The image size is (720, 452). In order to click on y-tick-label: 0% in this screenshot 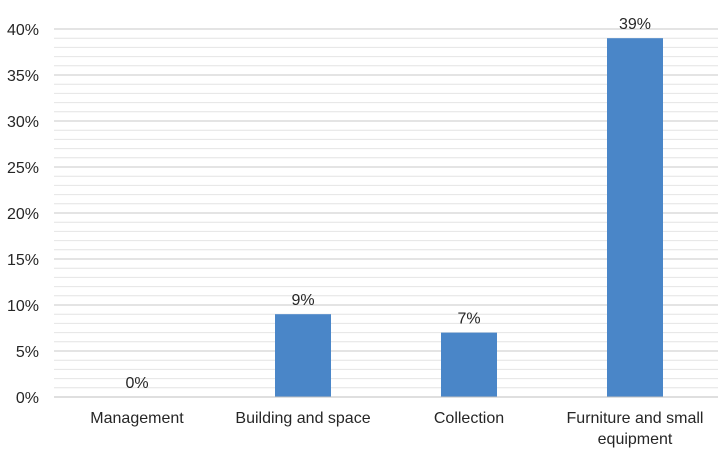, I will do `click(27, 398)`.